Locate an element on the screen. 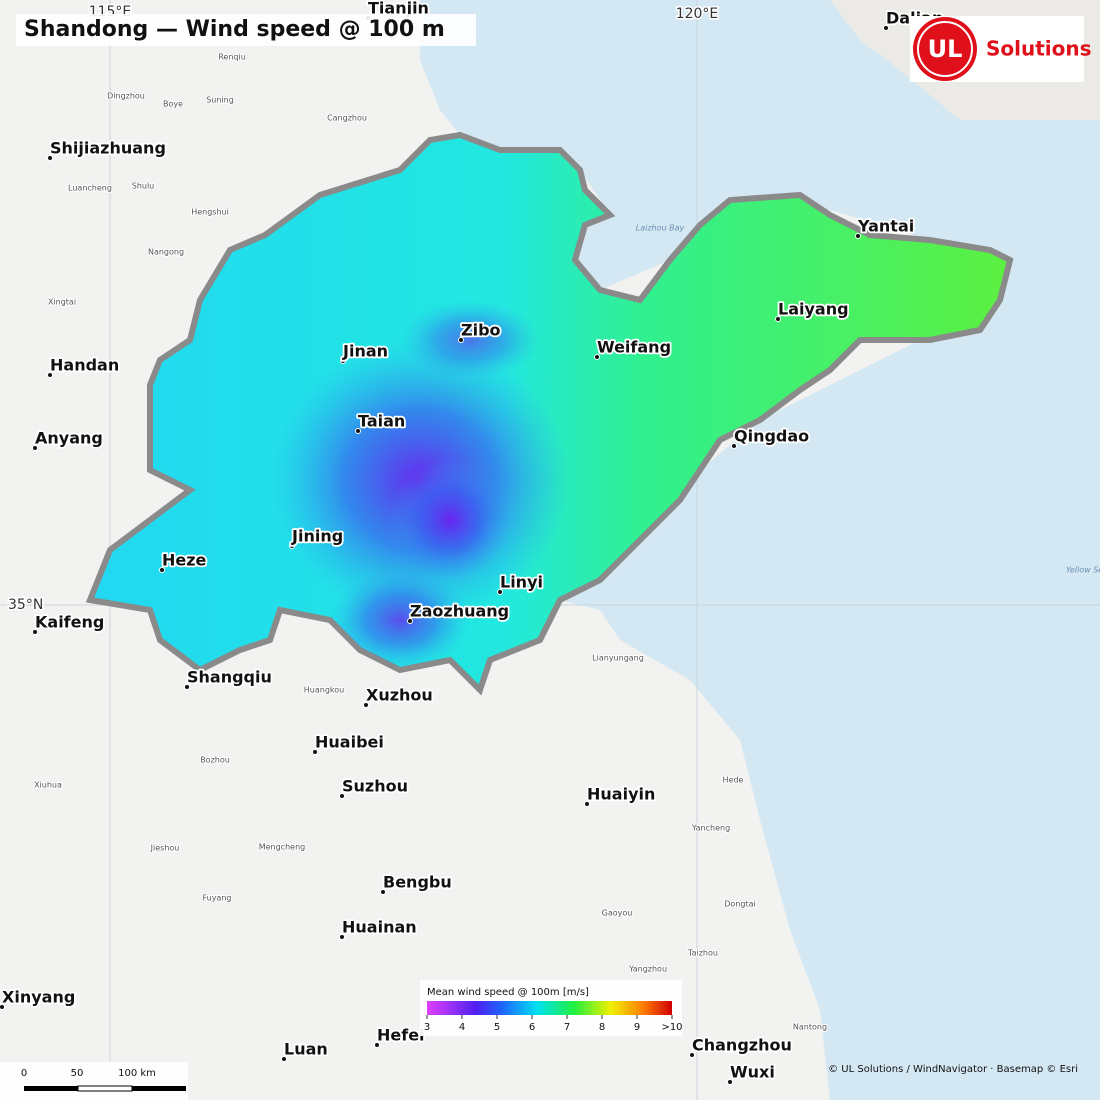 This screenshot has height=1100, width=1100. place-label: Hengshui is located at coordinates (210, 212).